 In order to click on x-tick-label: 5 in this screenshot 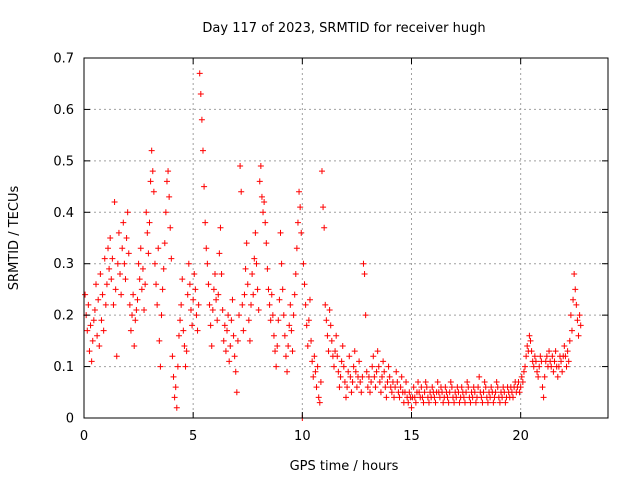, I will do `click(193, 436)`.